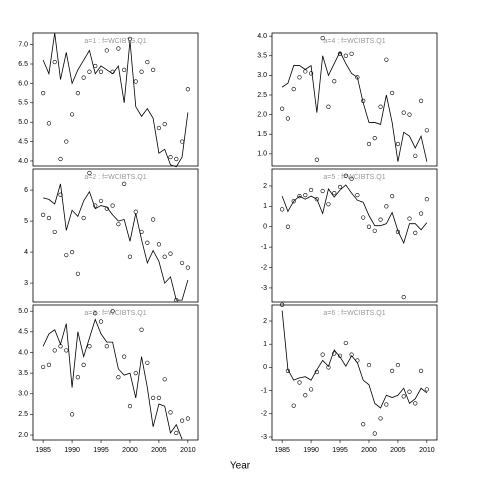 The image size is (480, 485). Describe the element at coordinates (264, 288) in the screenshot. I see `y-tick-label: -3` at that location.